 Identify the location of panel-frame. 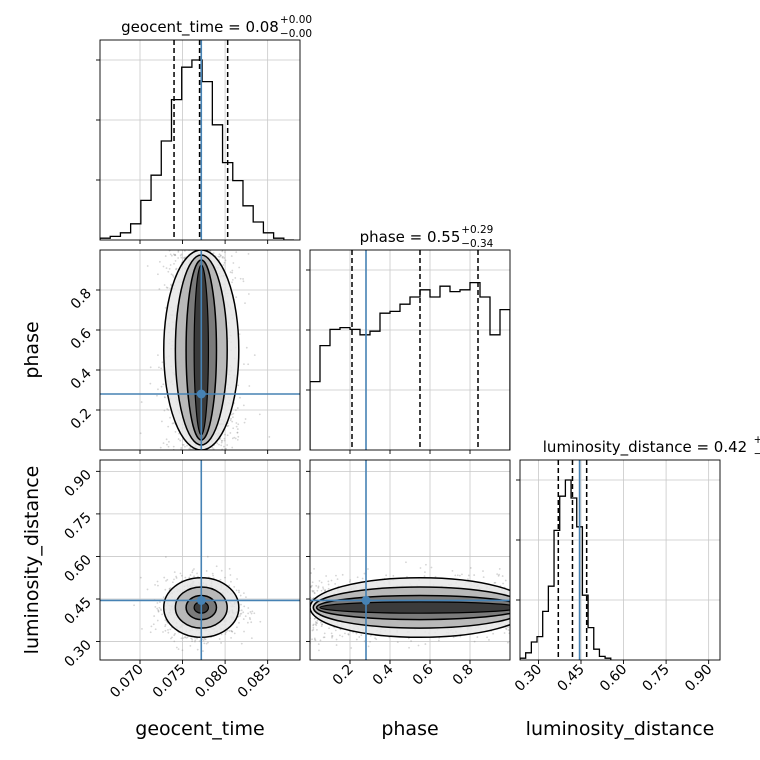
(620, 560).